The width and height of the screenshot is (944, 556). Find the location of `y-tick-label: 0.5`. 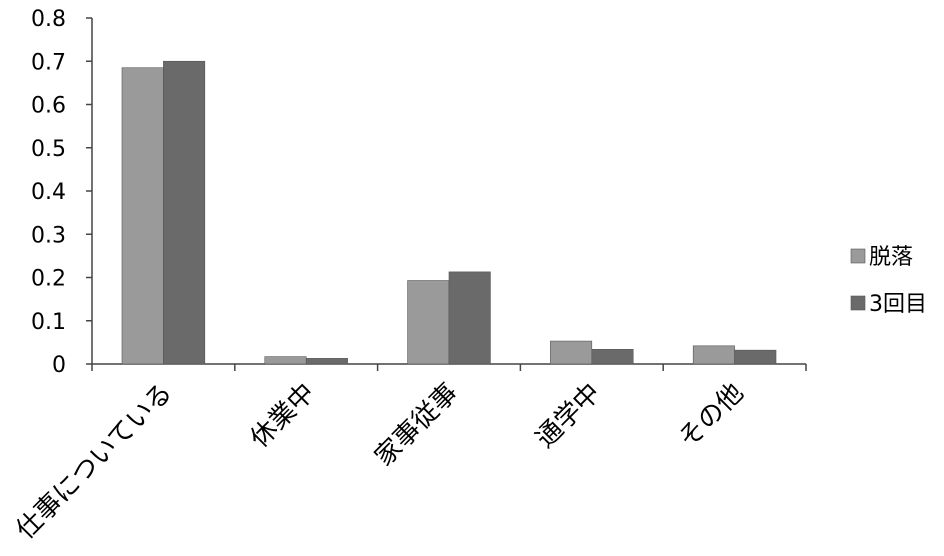

y-tick-label: 0.5 is located at coordinates (48, 149).